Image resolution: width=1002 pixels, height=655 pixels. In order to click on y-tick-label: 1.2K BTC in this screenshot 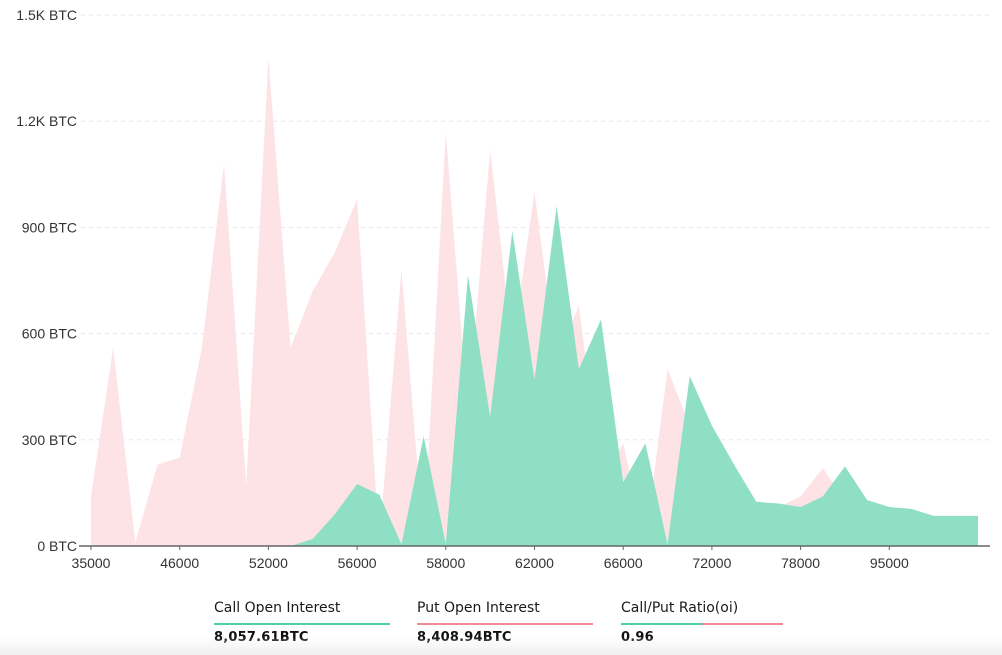, I will do `click(46, 121)`.